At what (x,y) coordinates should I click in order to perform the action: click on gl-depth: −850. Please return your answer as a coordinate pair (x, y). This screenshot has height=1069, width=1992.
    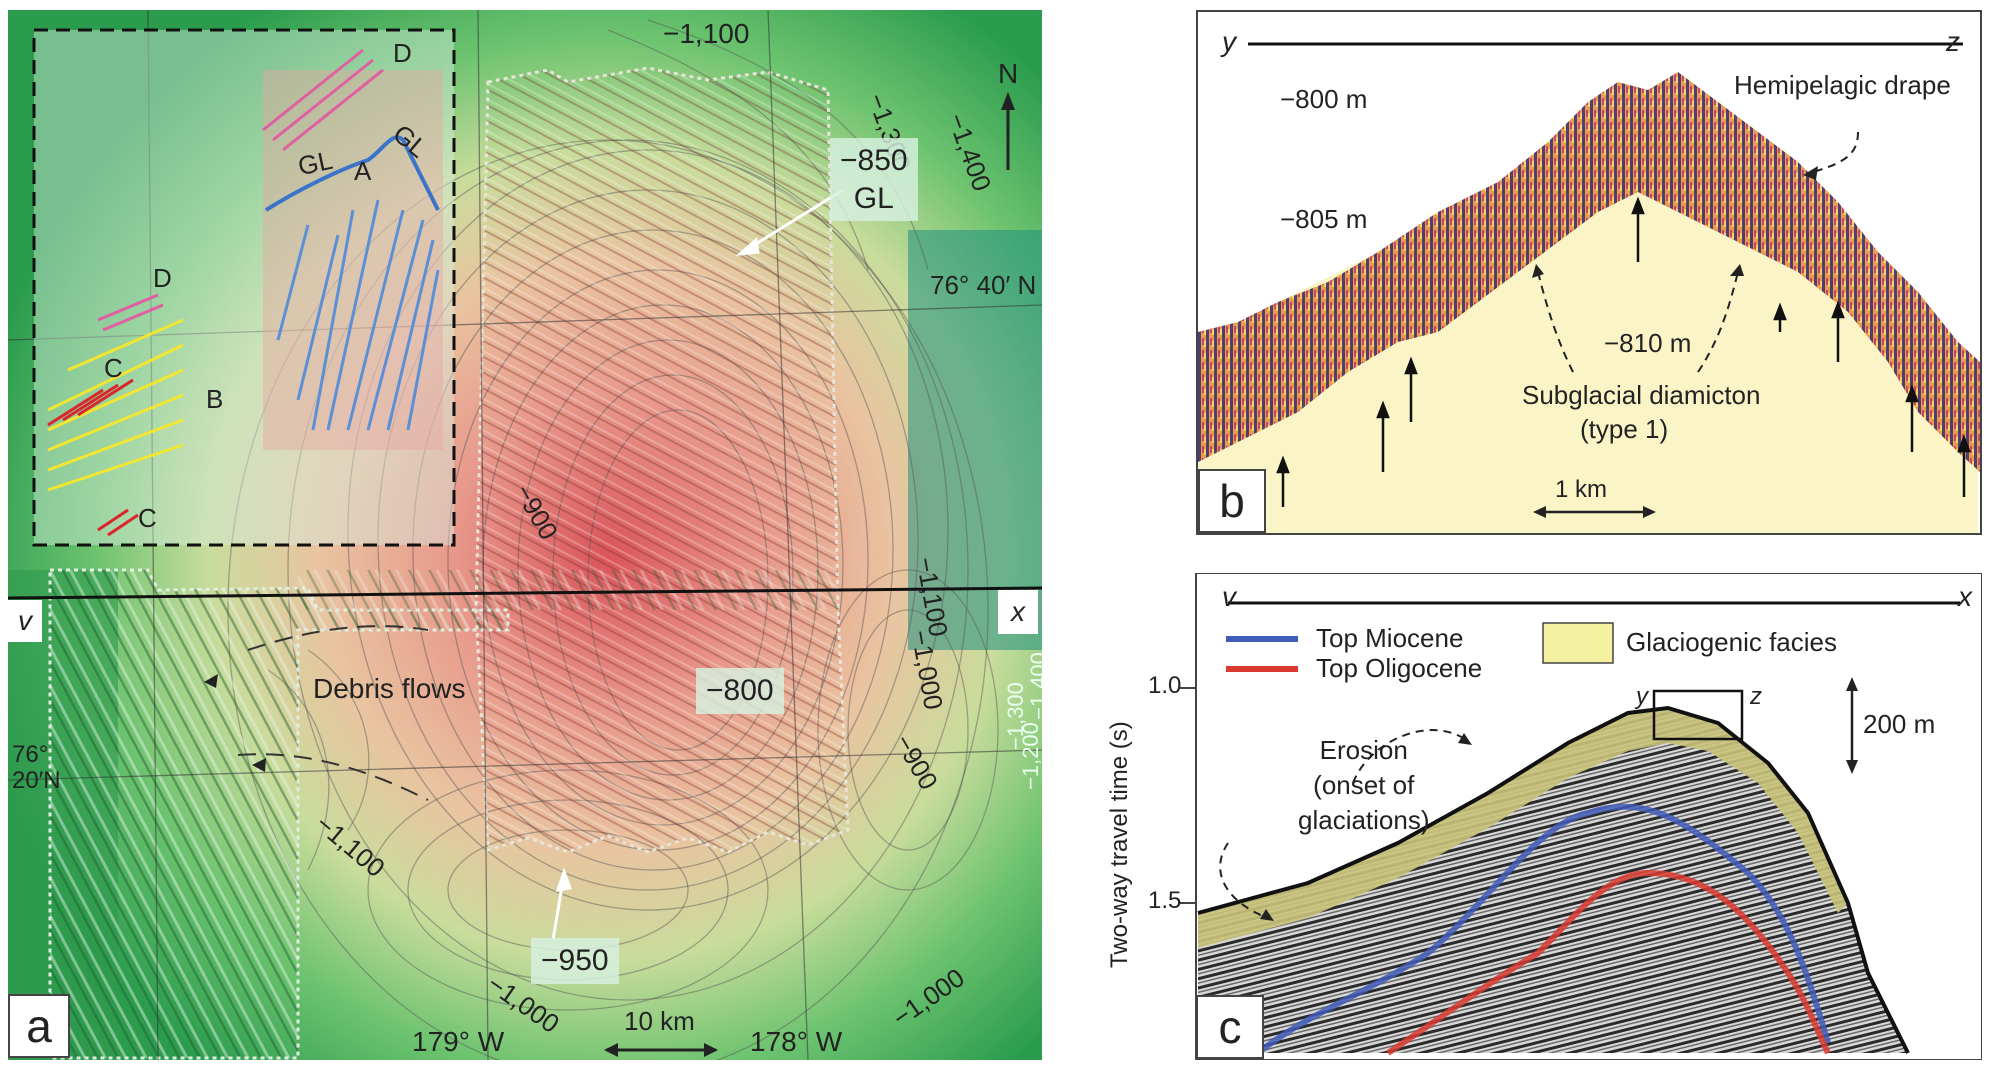
    Looking at the image, I should click on (874, 160).